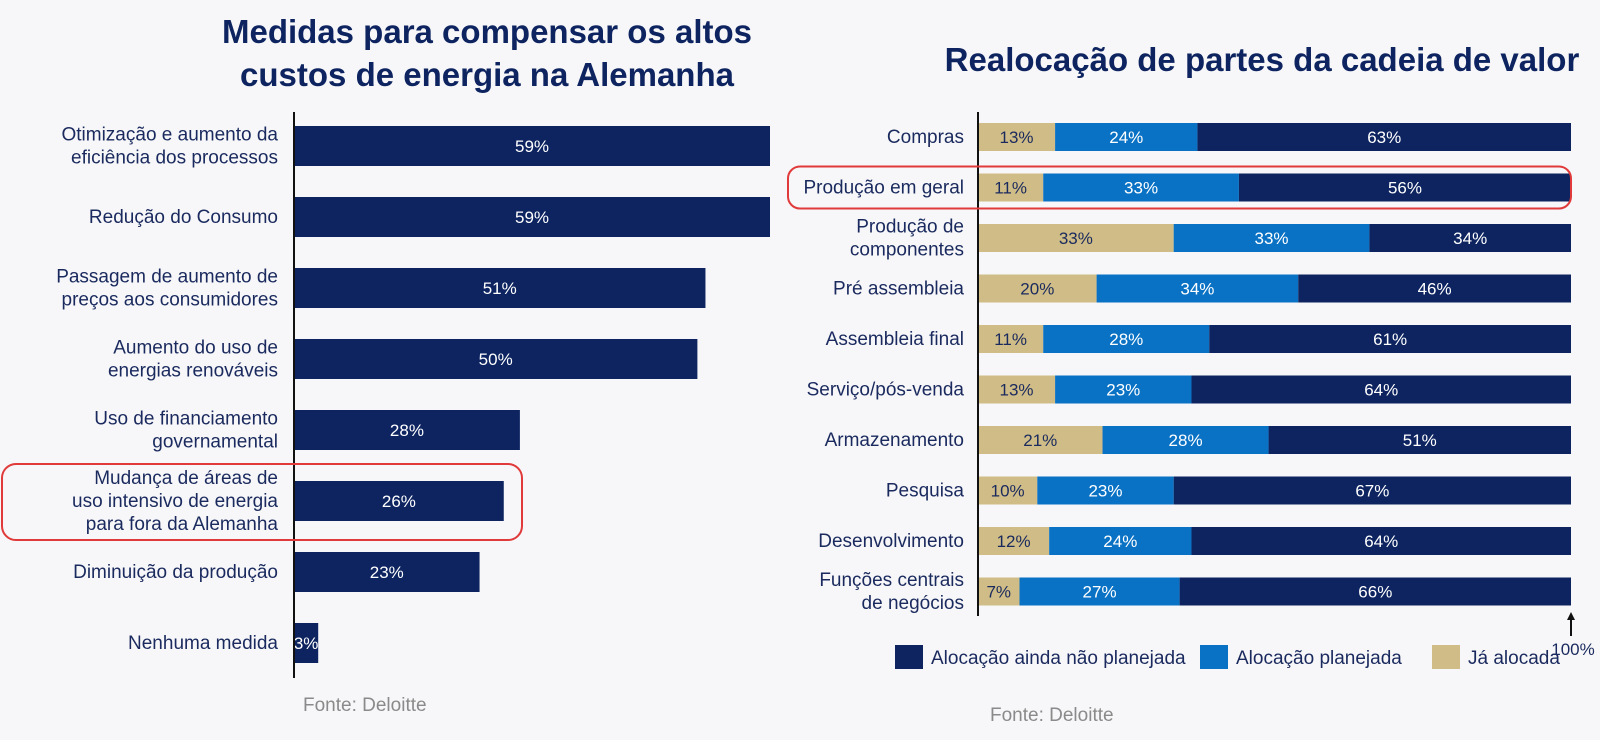  I want to click on chart-1-category-label: energias renováveis, so click(193, 371).